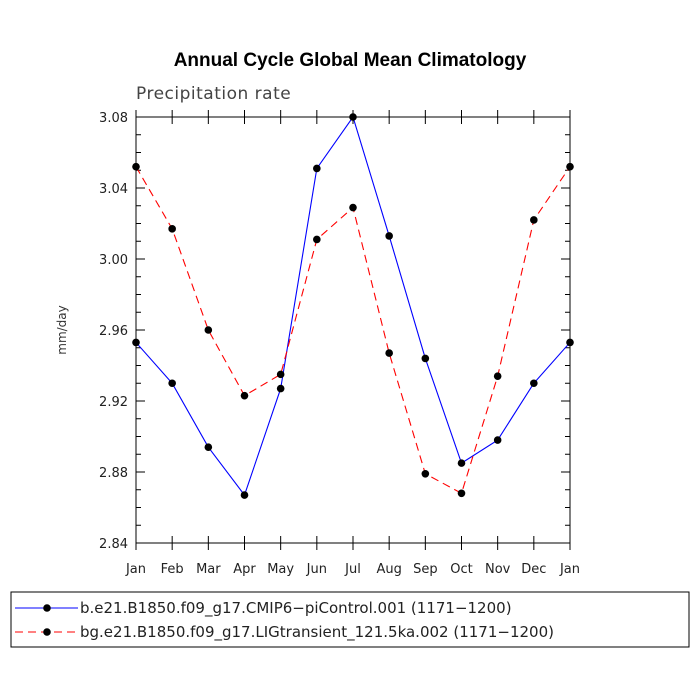 This screenshot has height=700, width=700. I want to click on x-tick-label: Jul, so click(352, 569).